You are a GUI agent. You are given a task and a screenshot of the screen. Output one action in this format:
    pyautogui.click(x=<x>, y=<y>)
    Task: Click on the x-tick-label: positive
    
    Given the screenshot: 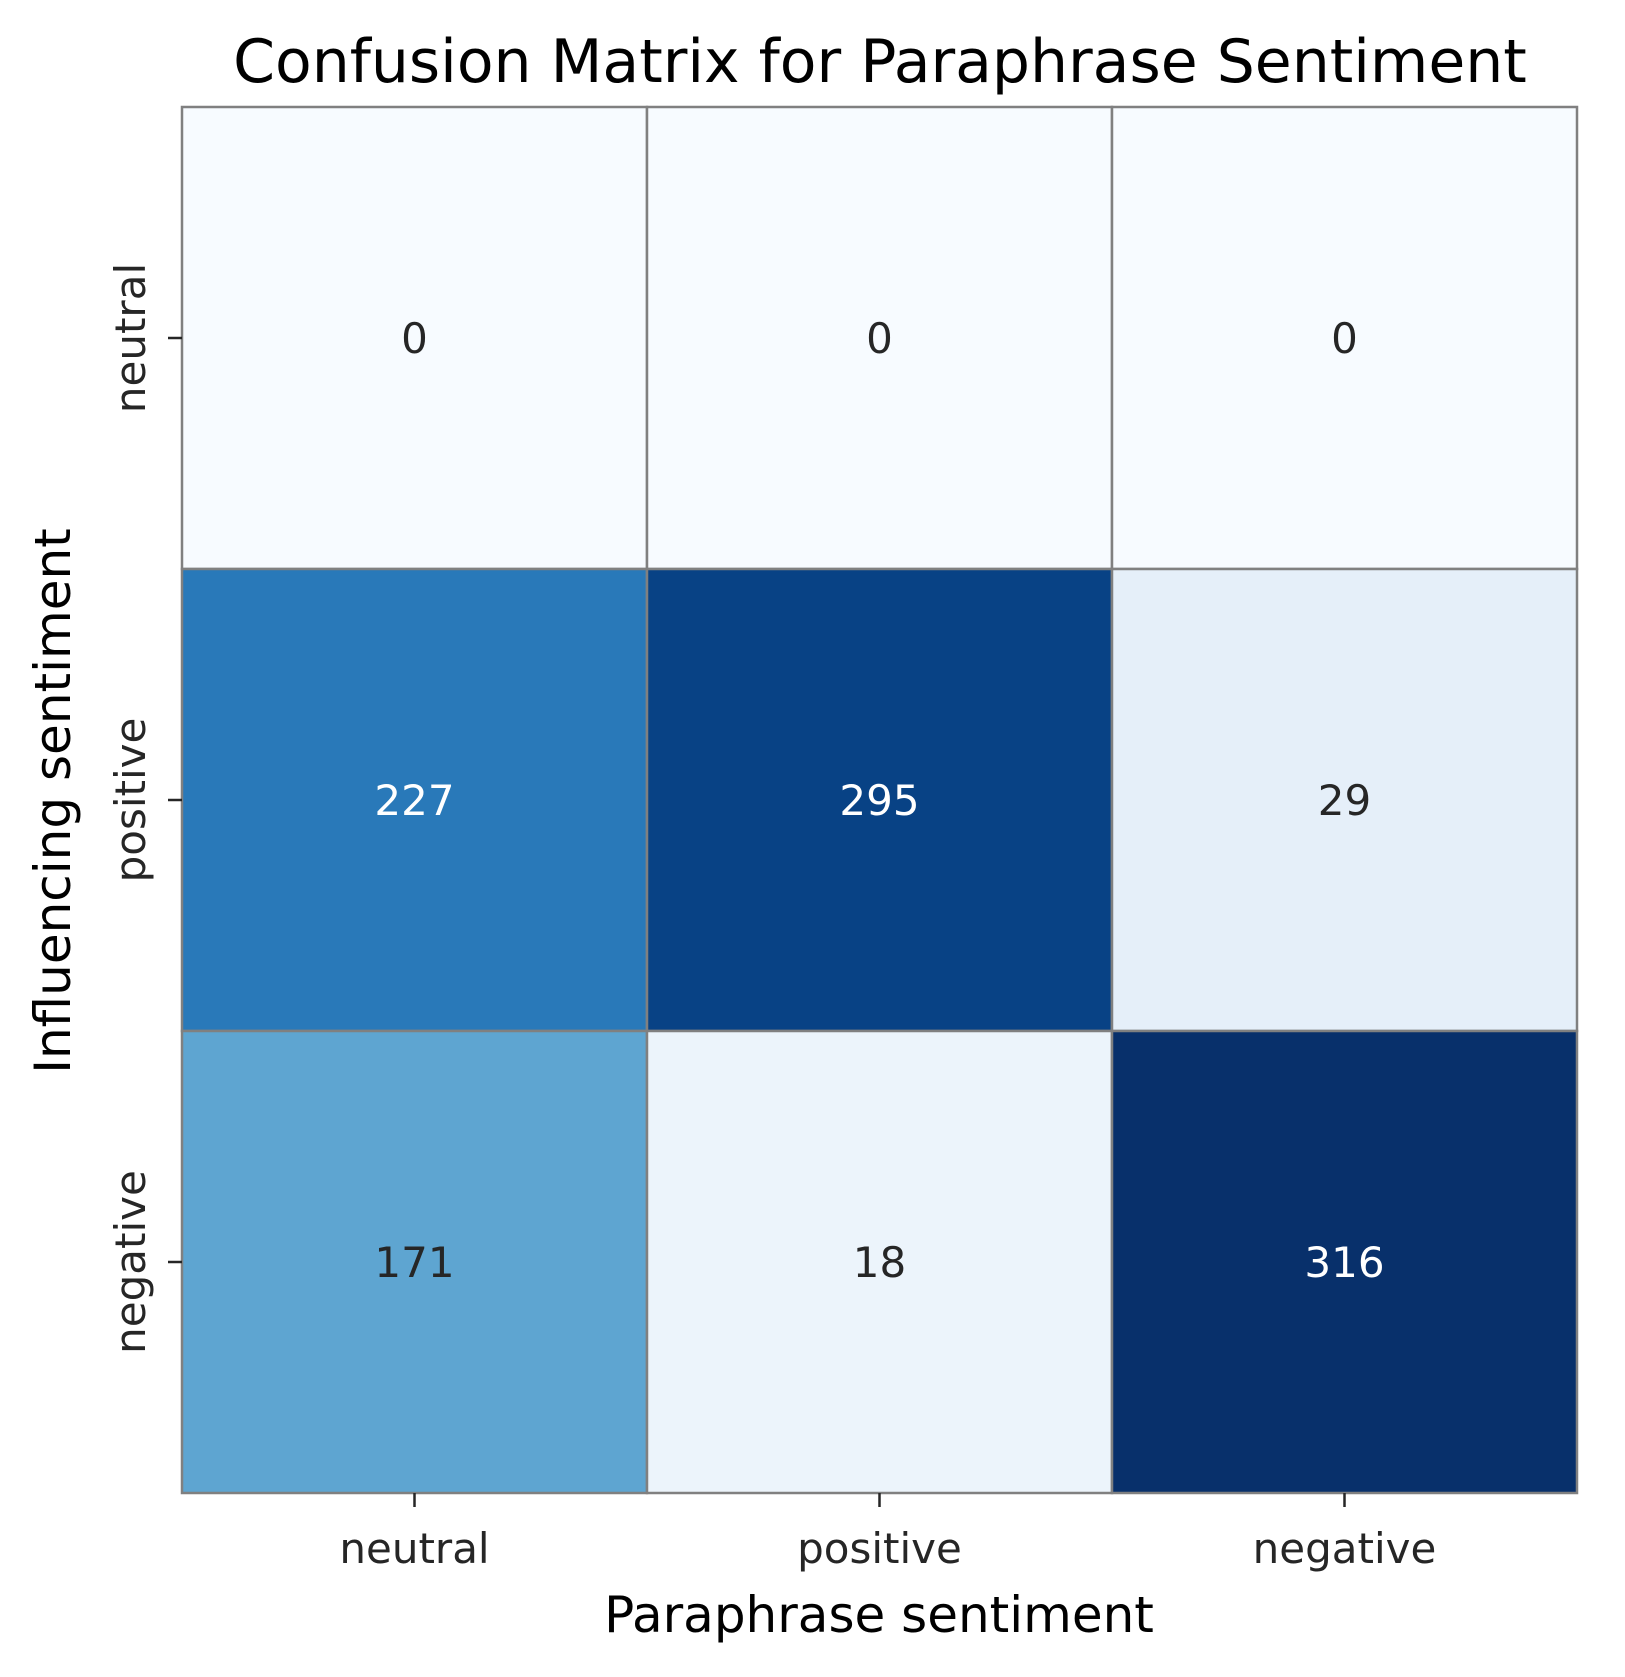 What is the action you would take?
    pyautogui.click(x=879, y=1548)
    